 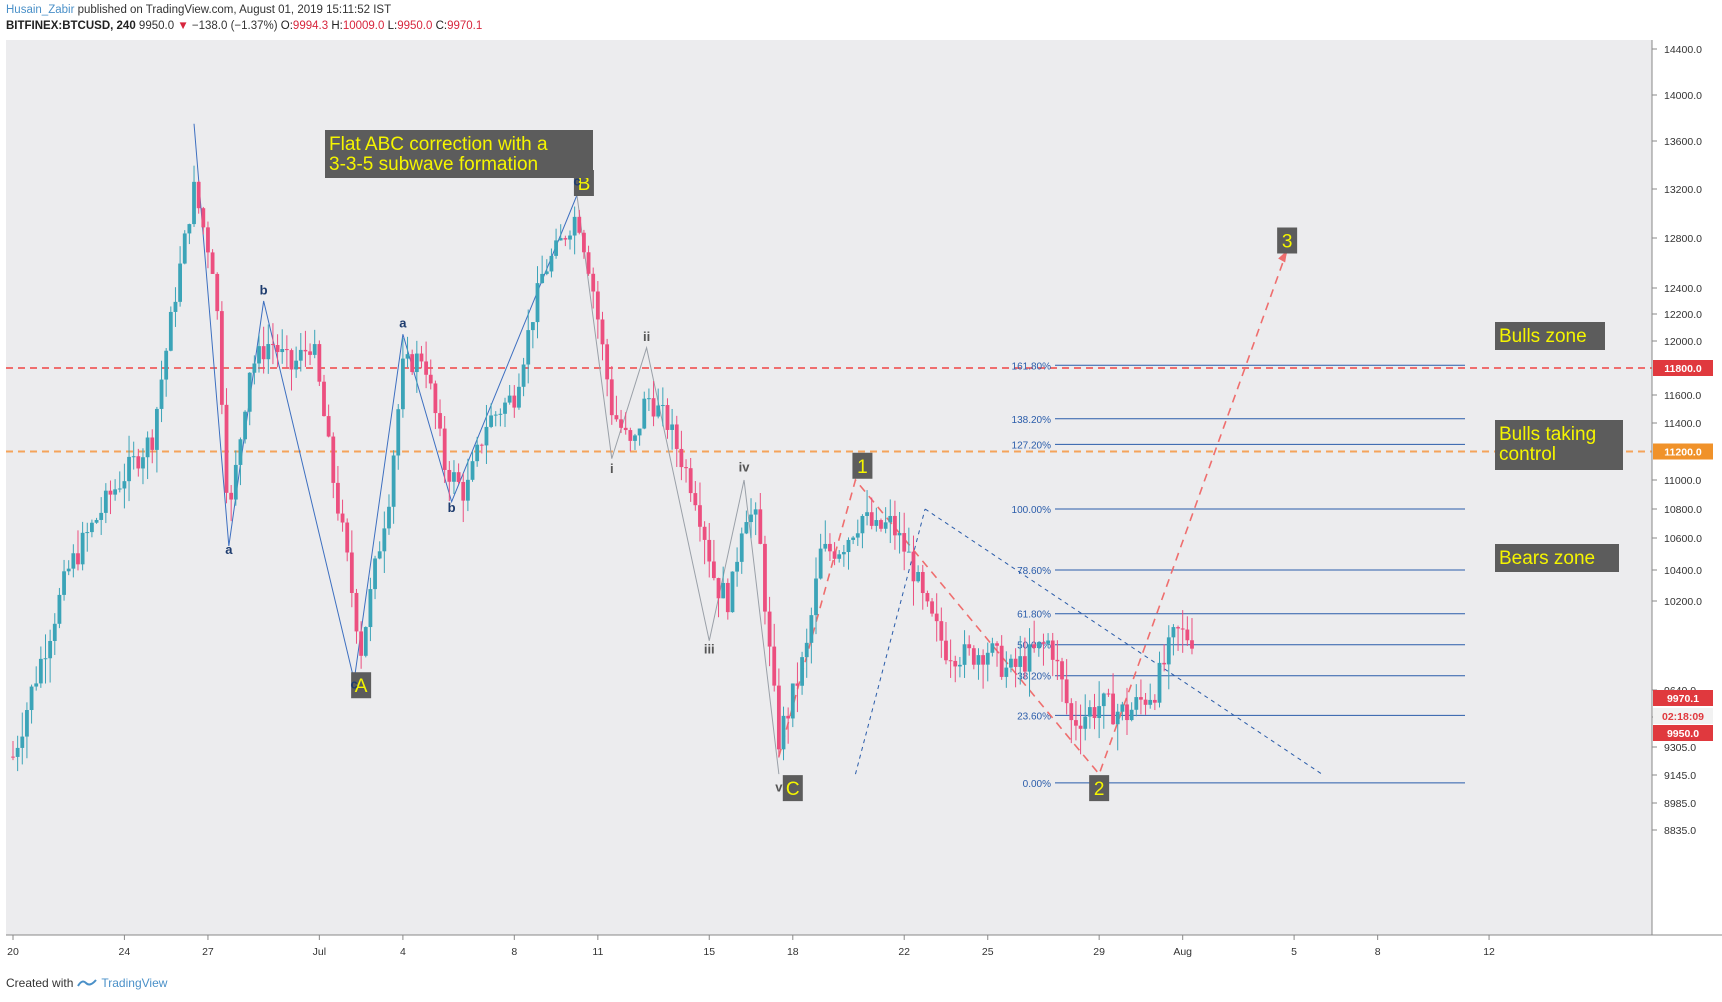 I want to click on fib-anchor-line, so click(x=890, y=641).